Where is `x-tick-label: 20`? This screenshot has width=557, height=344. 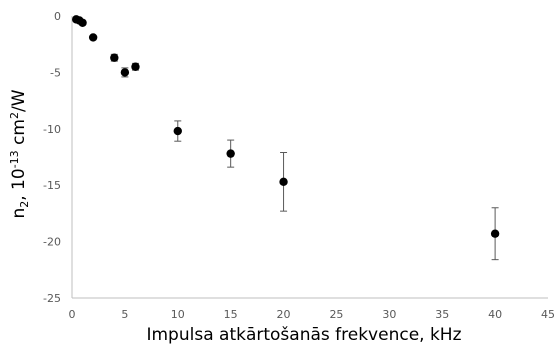
x-tick-label: 20 is located at coordinates (284, 314).